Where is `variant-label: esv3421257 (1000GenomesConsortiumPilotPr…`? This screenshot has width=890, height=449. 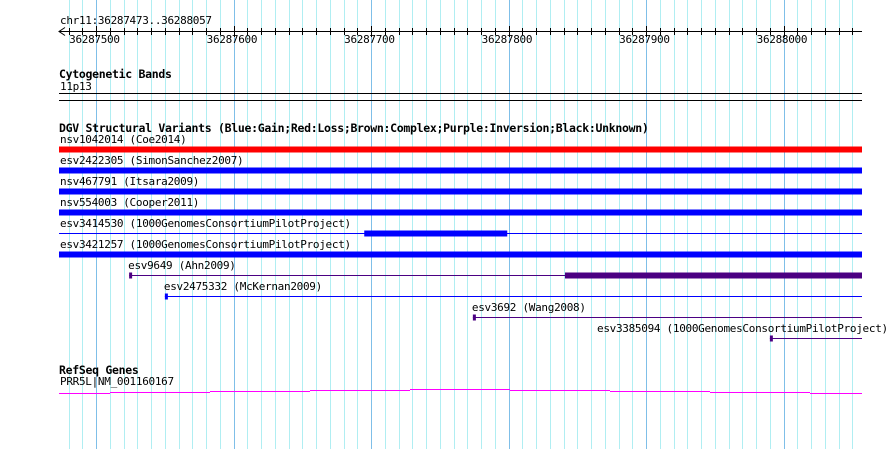 variant-label: esv3421257 (1000GenomesConsortiumPilotPr… is located at coordinates (205, 244).